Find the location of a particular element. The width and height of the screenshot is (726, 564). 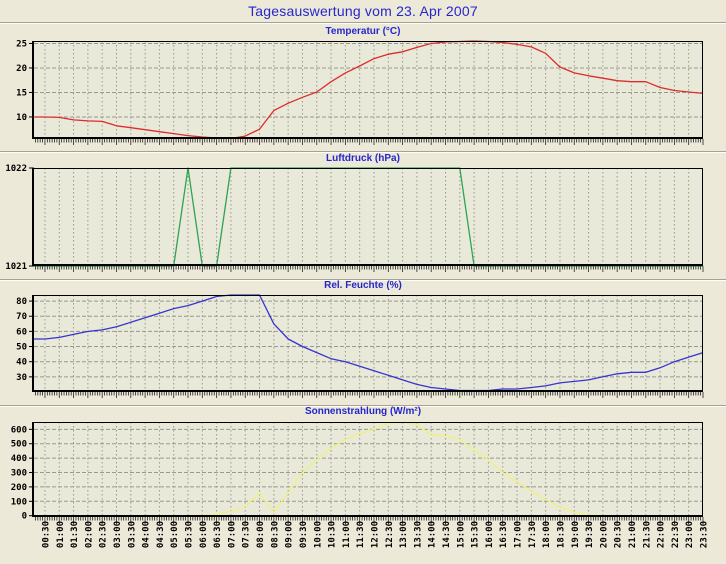

time-label: 17:30 is located at coordinates (533, 534).